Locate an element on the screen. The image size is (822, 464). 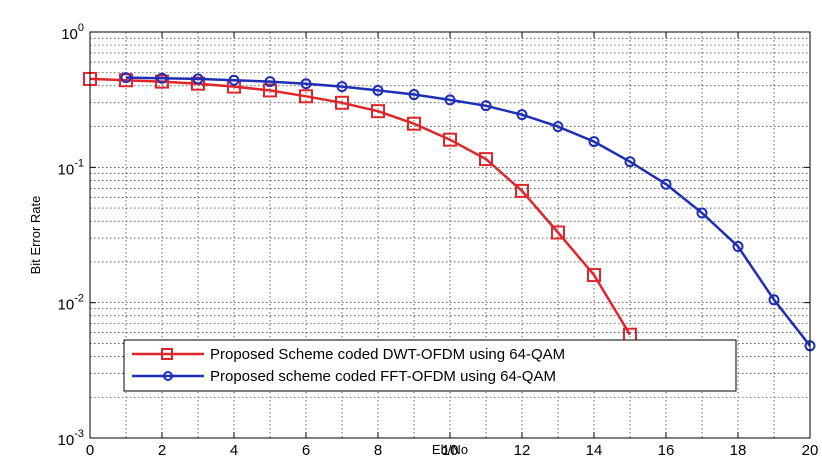
x-axis-label: Eb/No is located at coordinates (450, 449).